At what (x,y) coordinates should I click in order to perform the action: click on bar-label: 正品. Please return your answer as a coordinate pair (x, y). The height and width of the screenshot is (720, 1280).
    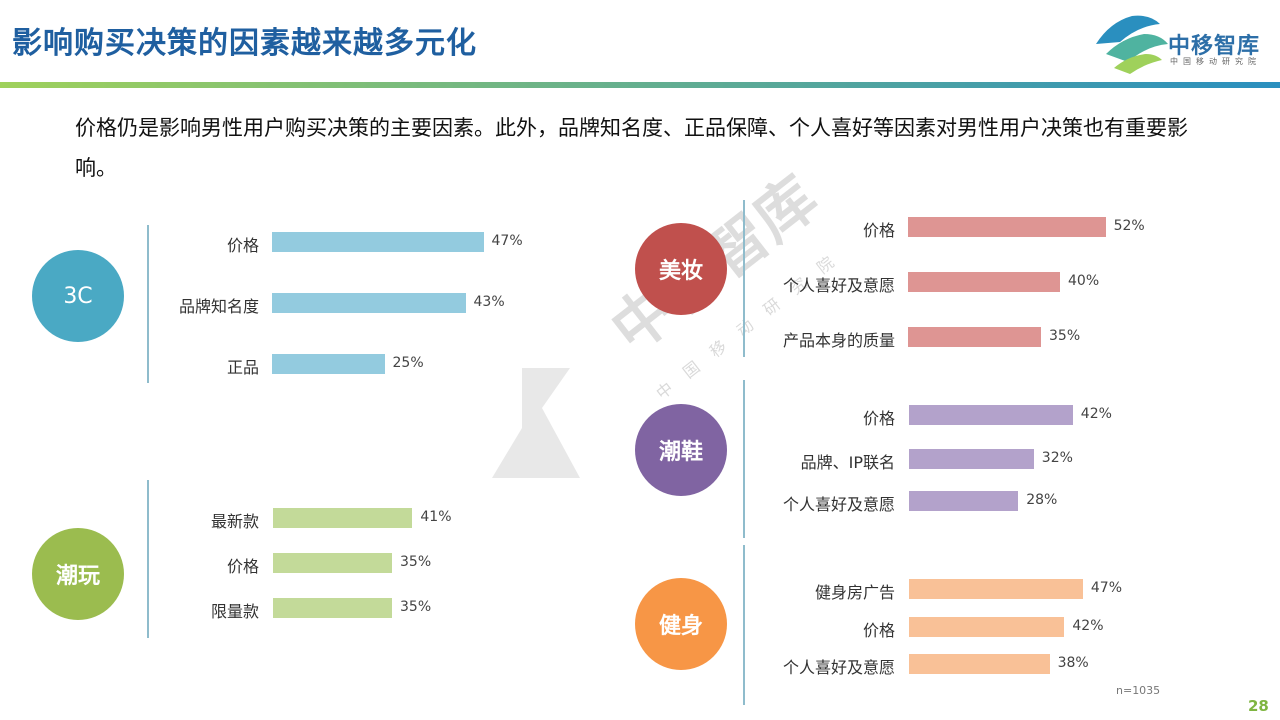
    Looking at the image, I should click on (242, 367).